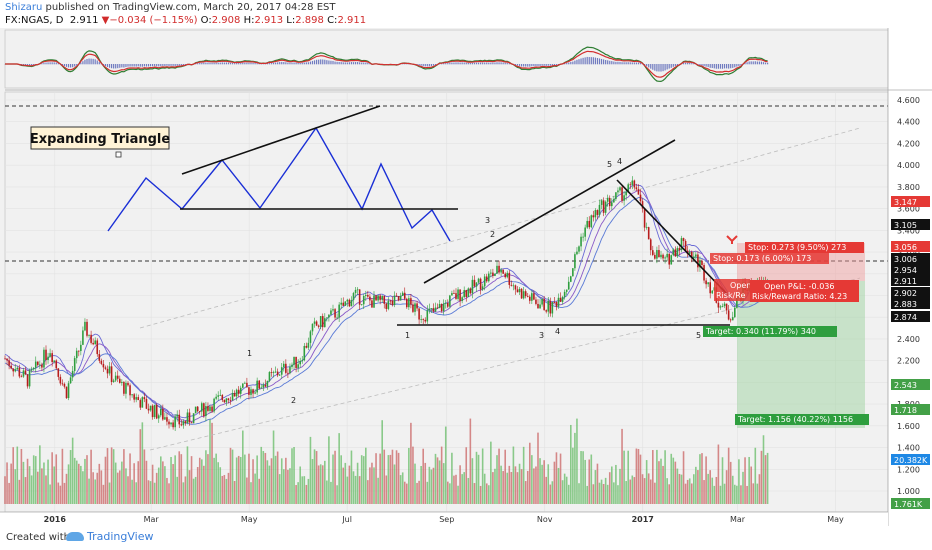 The width and height of the screenshot is (932, 550). I want to click on time-axis: 2016 Mar May Jul Sep Nov 2017 Mar May, so click(444, 518).